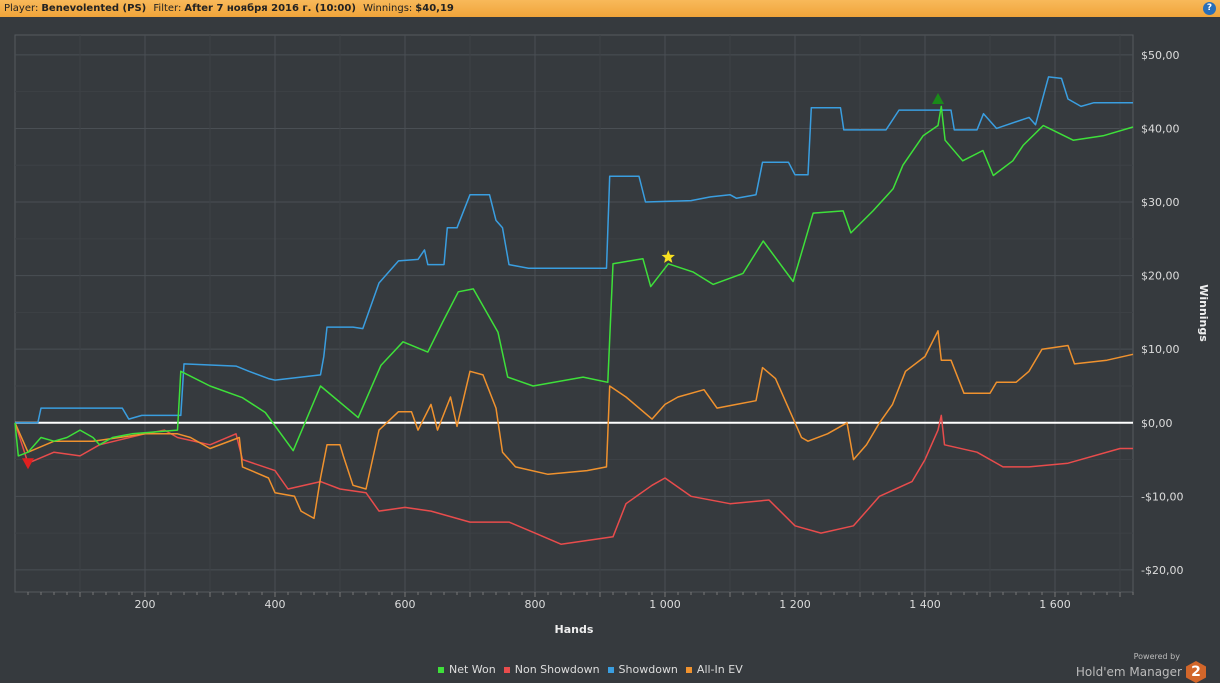  What do you see at coordinates (472, 669) in the screenshot?
I see `legend-label: Net Won` at bounding box center [472, 669].